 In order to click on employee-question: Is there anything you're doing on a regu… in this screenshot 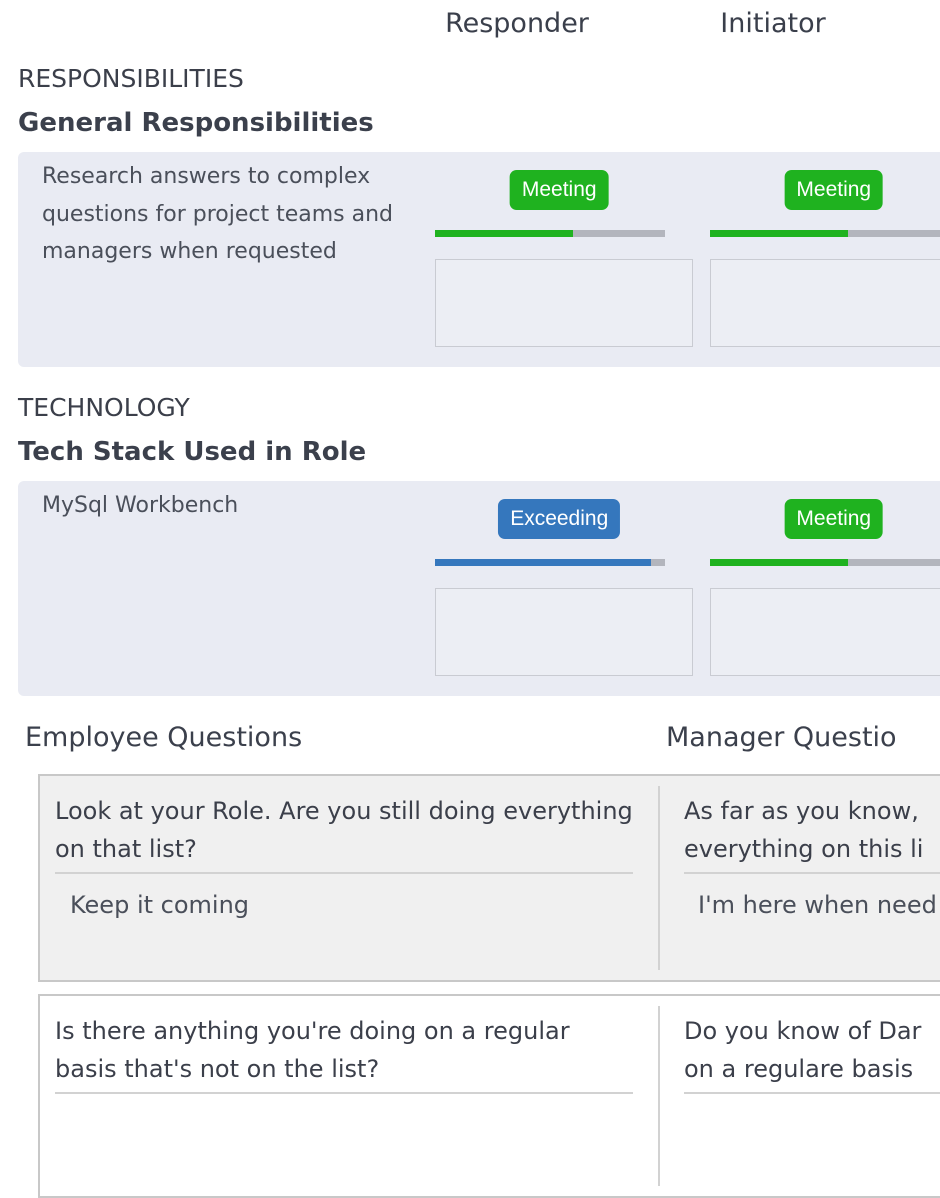, I will do `click(344, 1053)`.